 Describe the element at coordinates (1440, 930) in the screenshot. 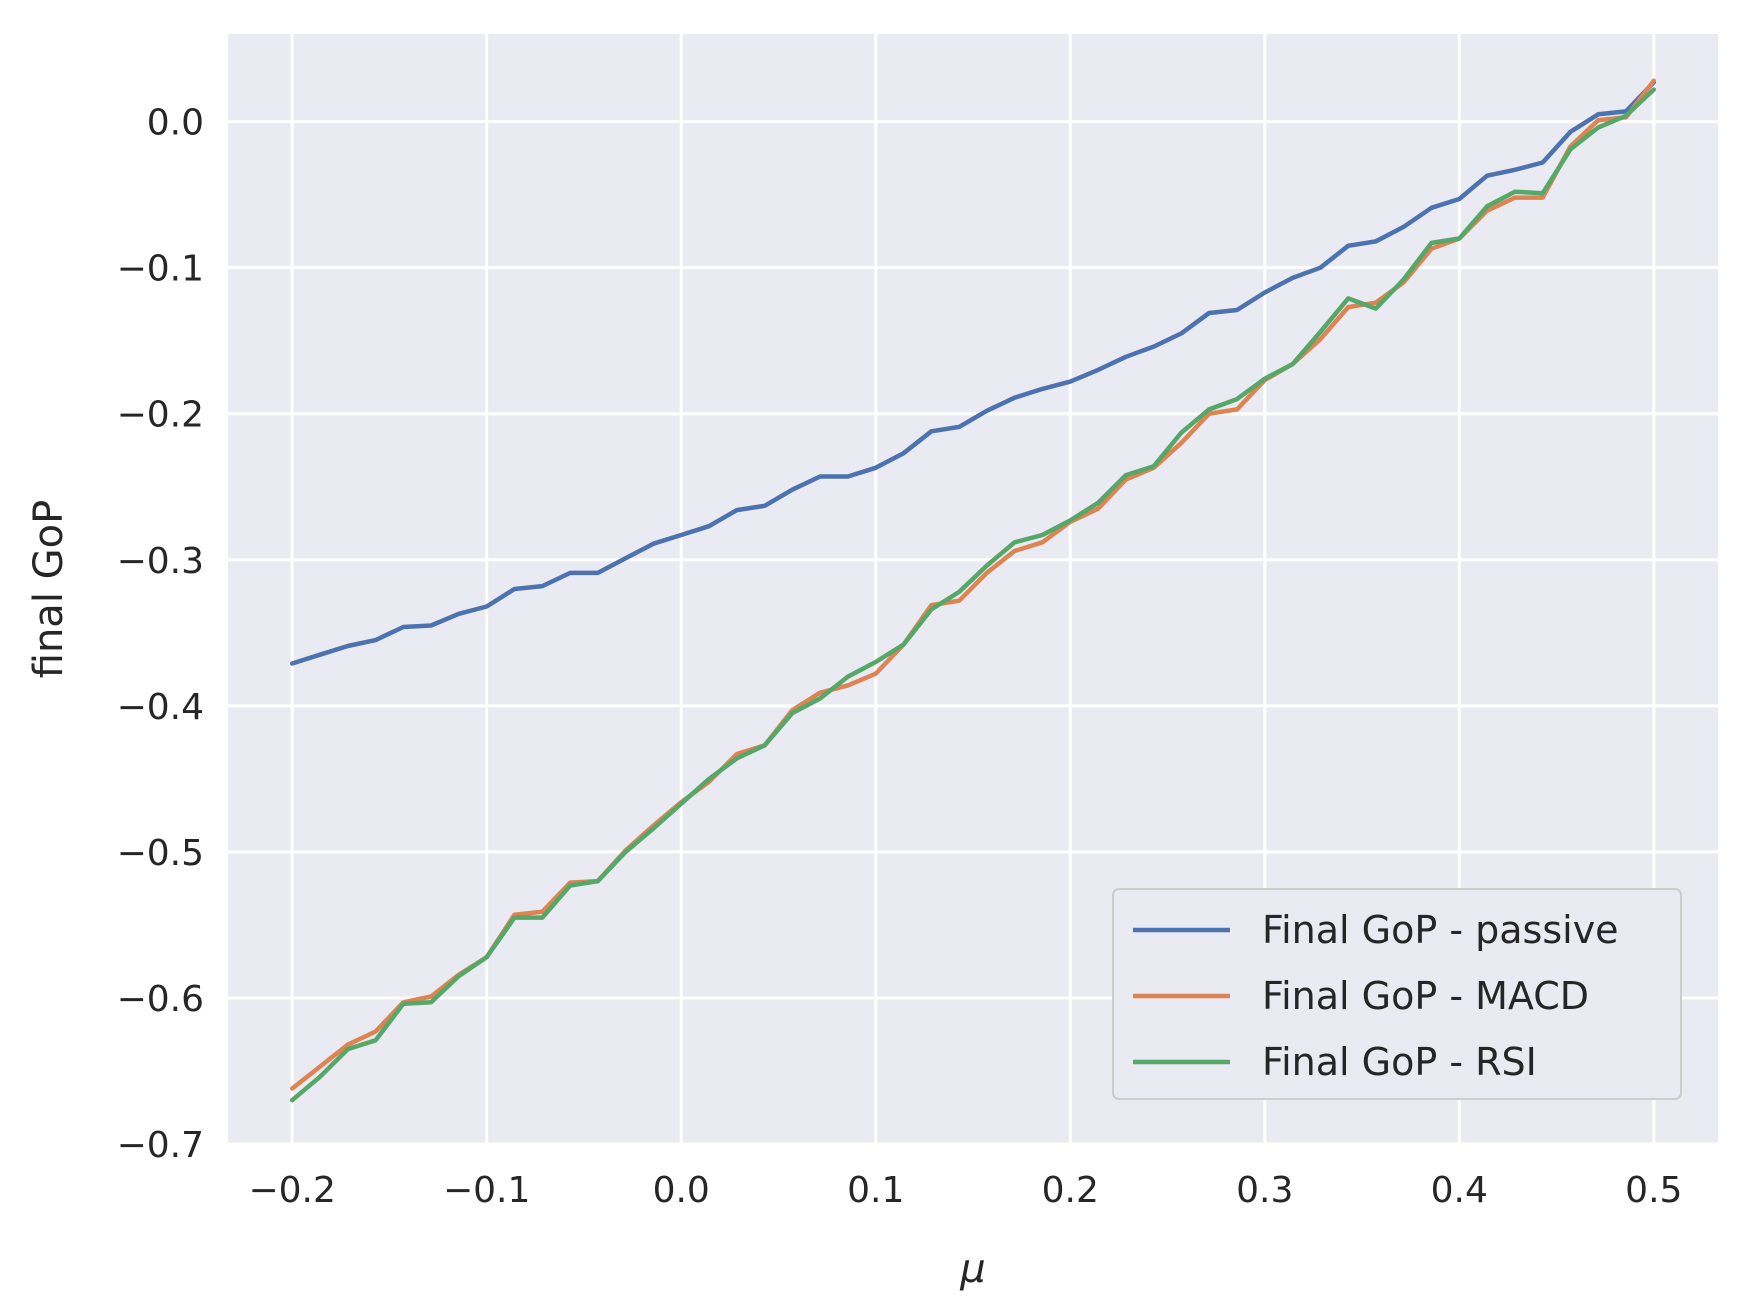

I see `legend-label: Final GoP - passive` at that location.